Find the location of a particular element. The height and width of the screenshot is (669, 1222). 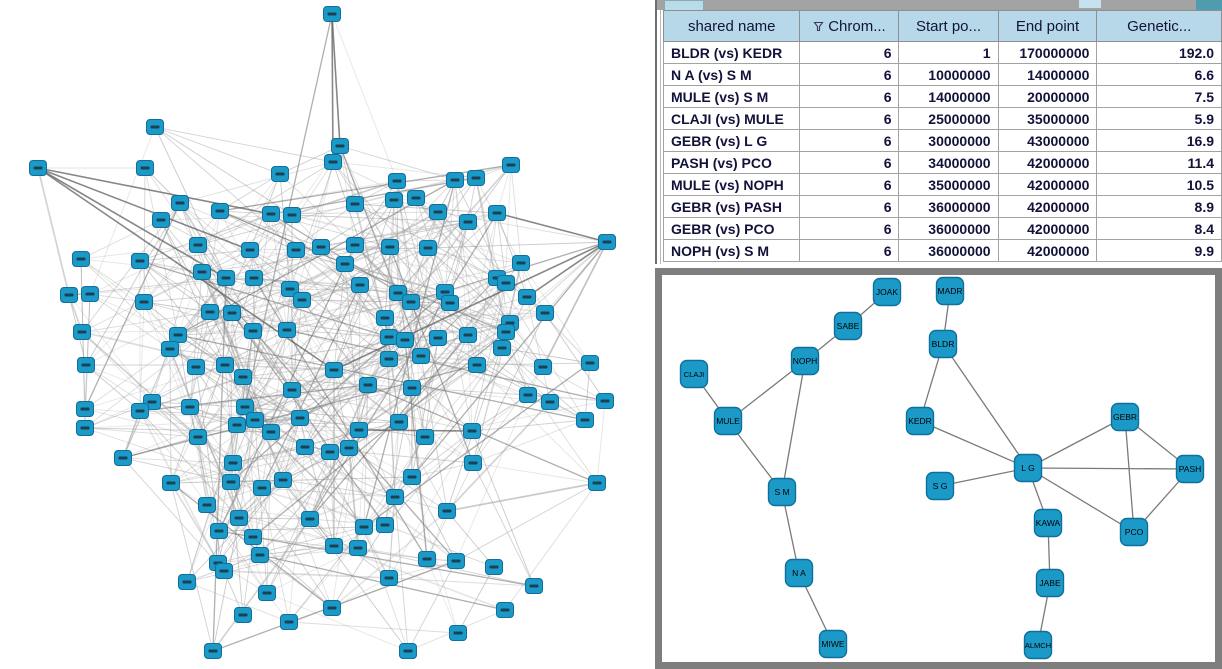

table-cell: 6.6 is located at coordinates (1159, 74).